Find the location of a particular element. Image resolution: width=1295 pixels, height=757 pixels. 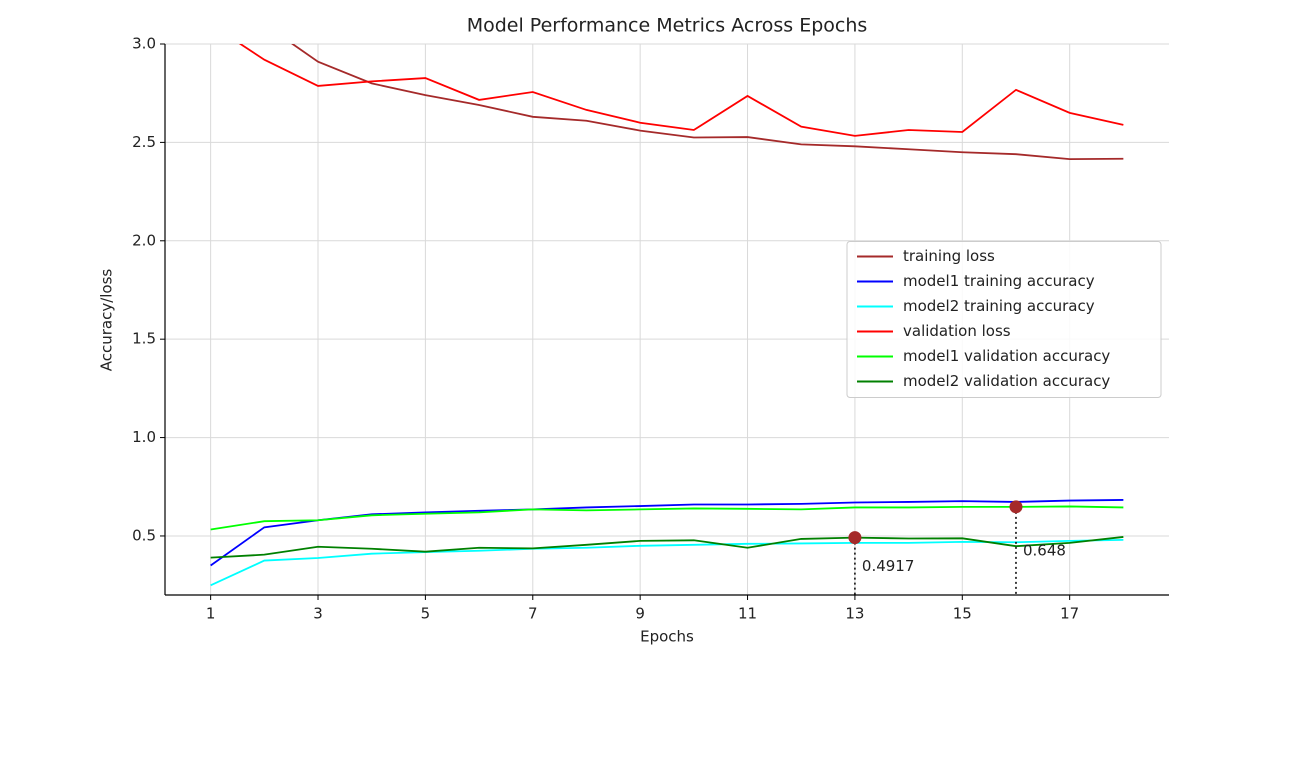

x-tick-label: 15 is located at coordinates (962, 614).